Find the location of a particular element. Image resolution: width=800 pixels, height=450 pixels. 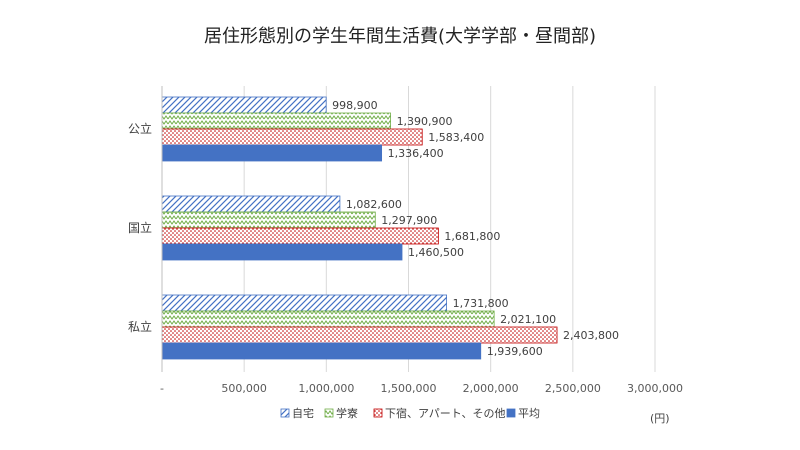

x-tick-label: 1,000,000 is located at coordinates (326, 388).